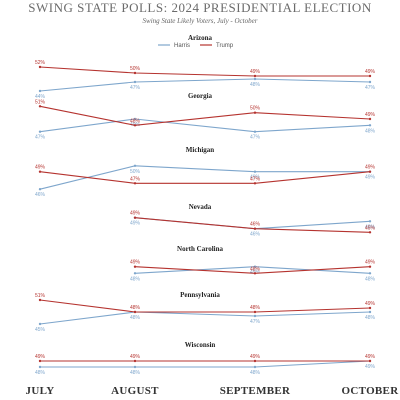  Describe the element at coordinates (135, 273) in the screenshot. I see `point-north-carolina-harris-august` at that location.